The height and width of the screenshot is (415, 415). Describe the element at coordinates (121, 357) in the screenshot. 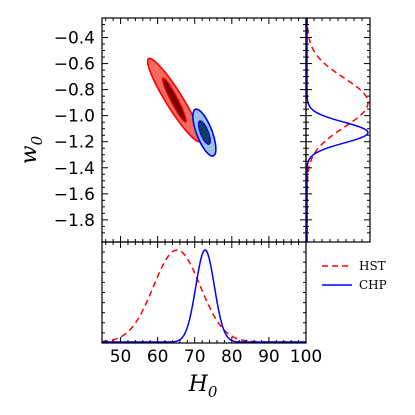

I see `x-tick-label: 50` at that location.